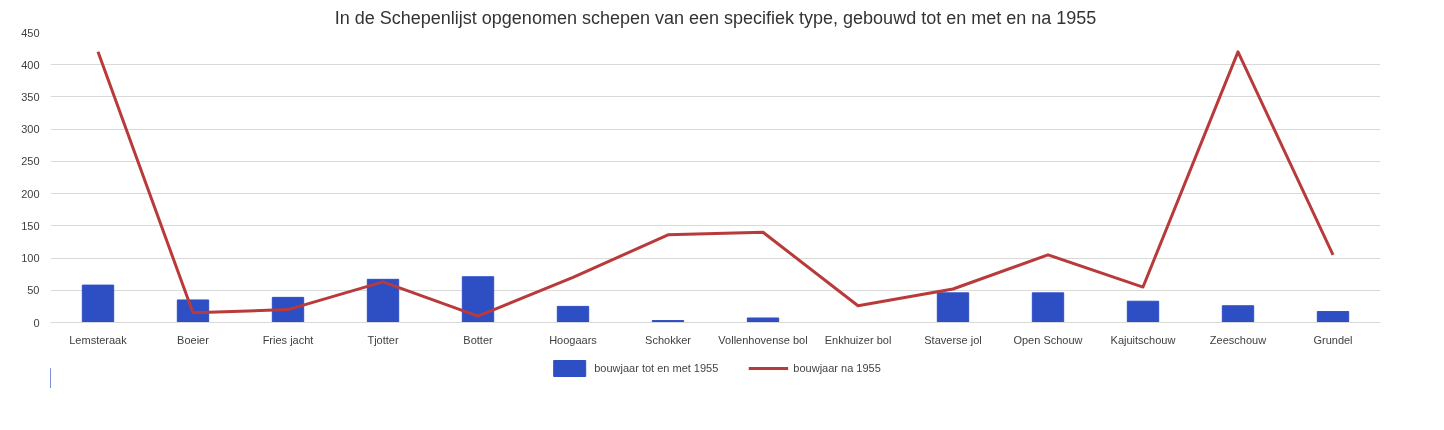 The image size is (1444, 430). What do you see at coordinates (383, 339) in the screenshot?
I see `x-tick-label: Tjotter` at bounding box center [383, 339].